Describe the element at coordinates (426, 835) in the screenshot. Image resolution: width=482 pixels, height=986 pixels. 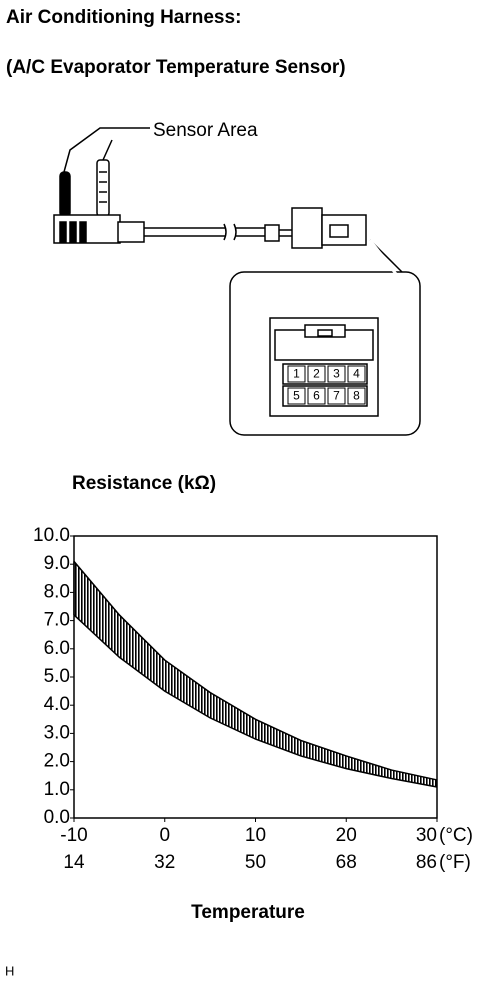
I see `x-tick-label: 30` at that location.